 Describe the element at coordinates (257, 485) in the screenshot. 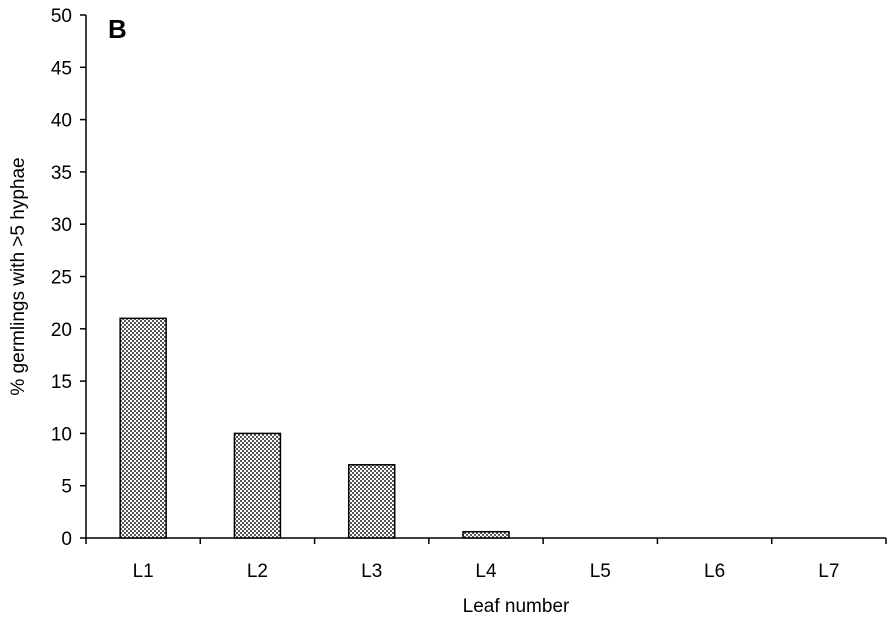

I see `bar-L2` at that location.